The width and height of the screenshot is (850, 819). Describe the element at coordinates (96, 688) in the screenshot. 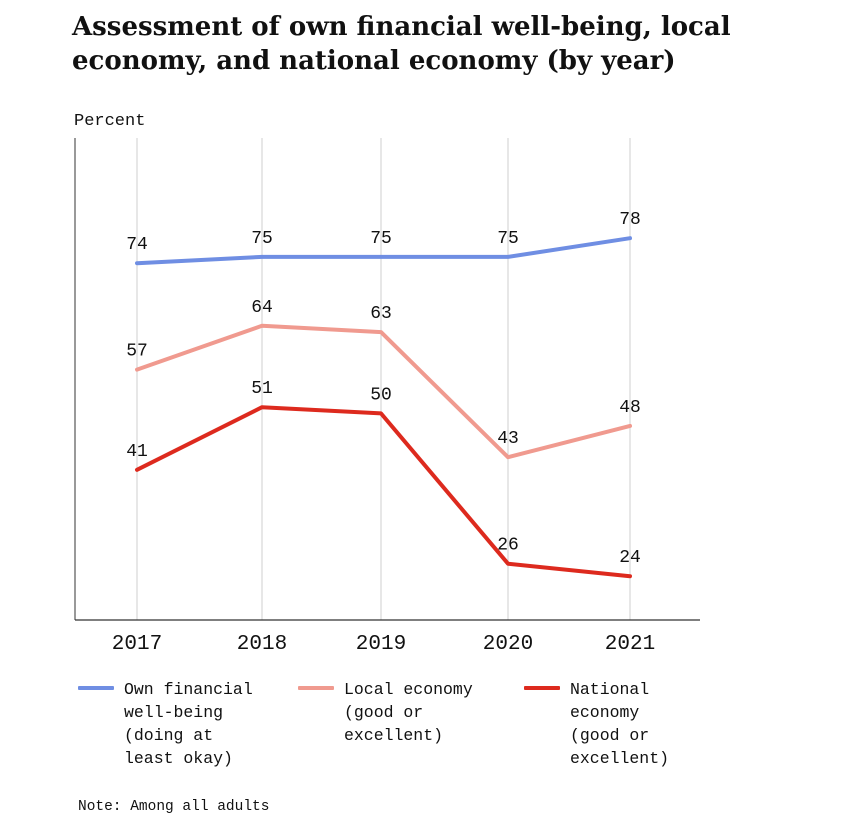

I see `legend-swatch-own-financial` at that location.